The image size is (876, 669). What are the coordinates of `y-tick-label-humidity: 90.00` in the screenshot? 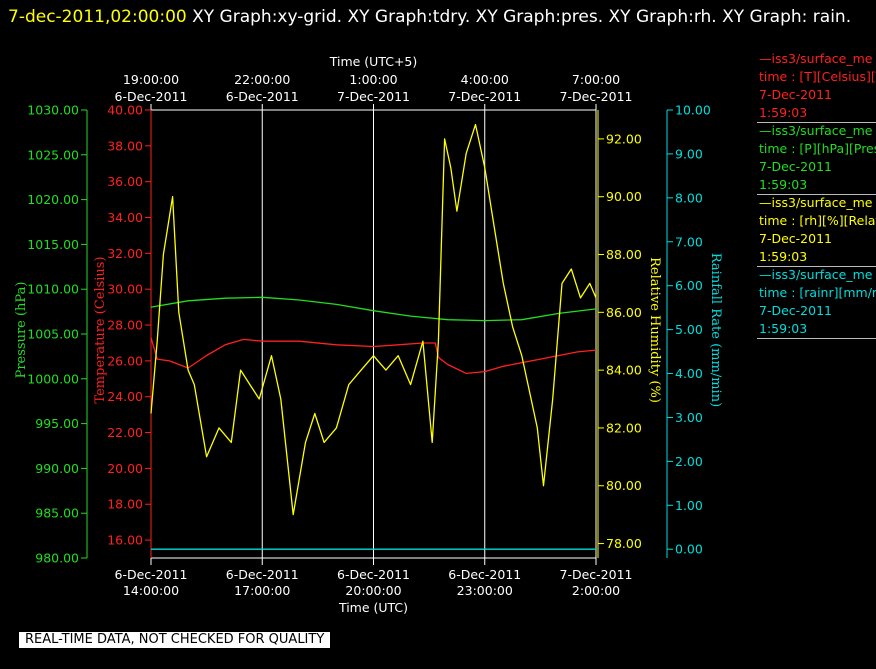 It's located at (624, 196).